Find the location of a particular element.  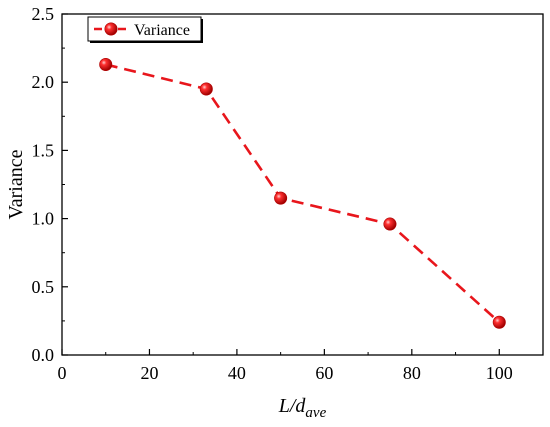

y-tick-label: 2.0 is located at coordinates (43, 82).